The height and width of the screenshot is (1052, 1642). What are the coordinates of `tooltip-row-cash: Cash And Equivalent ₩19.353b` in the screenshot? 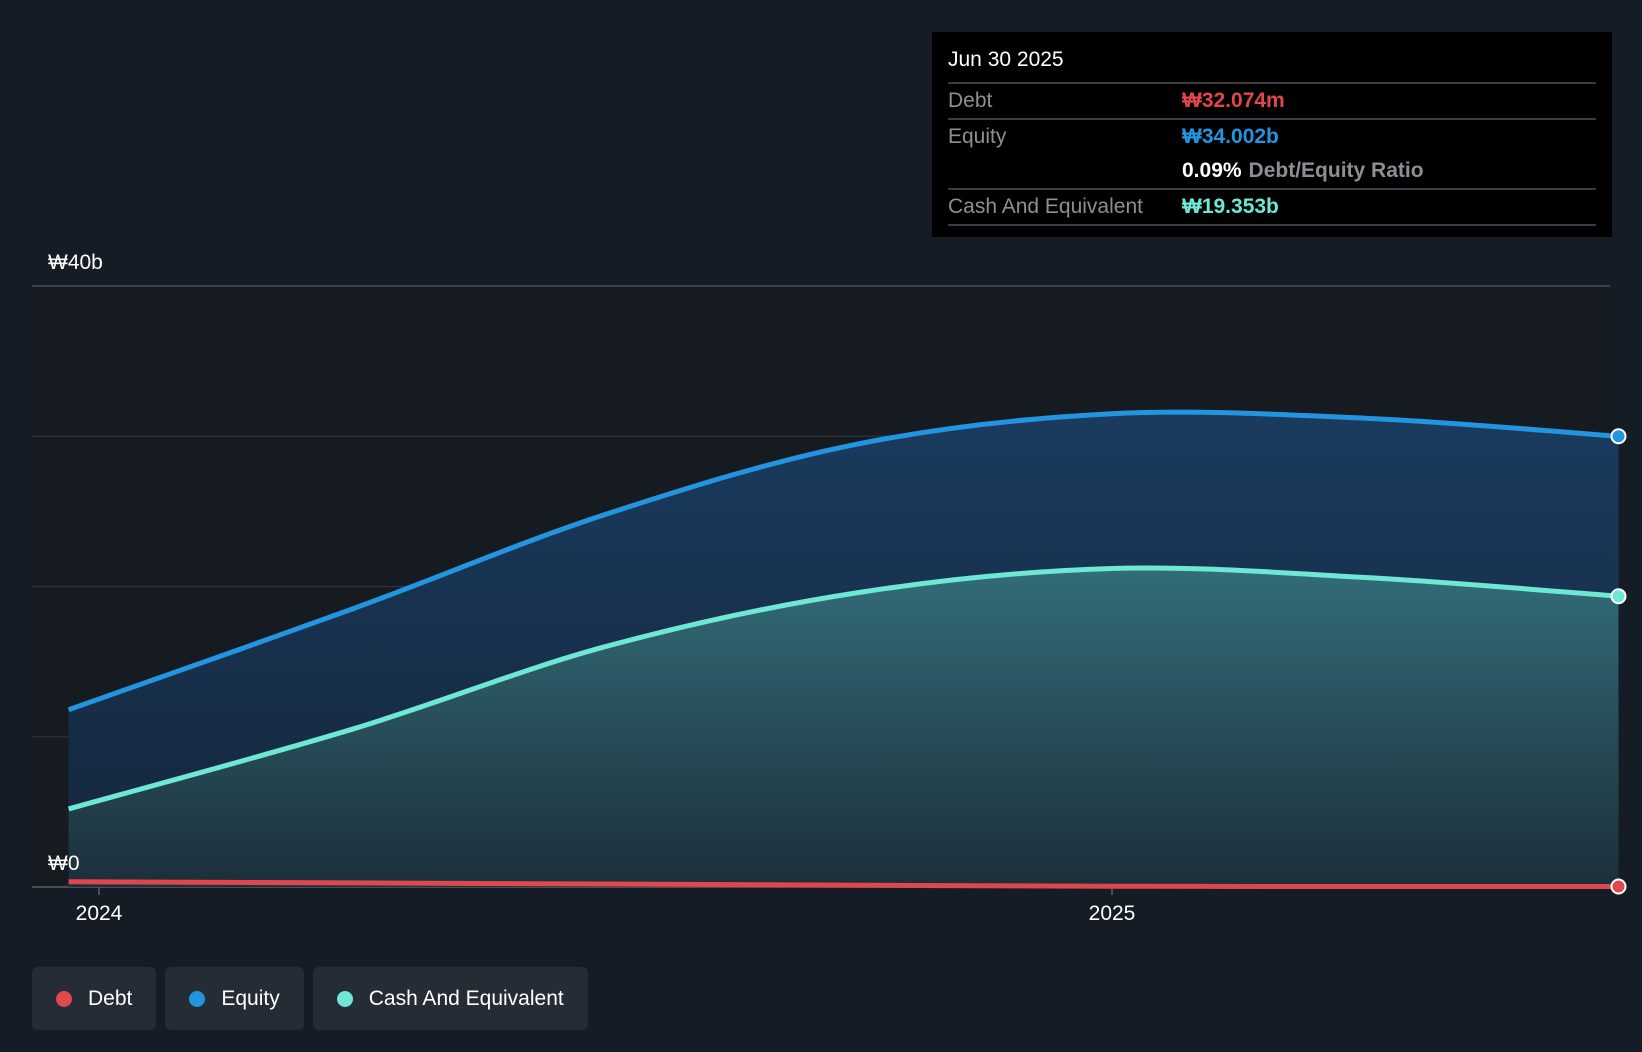 It's located at (1272, 208).